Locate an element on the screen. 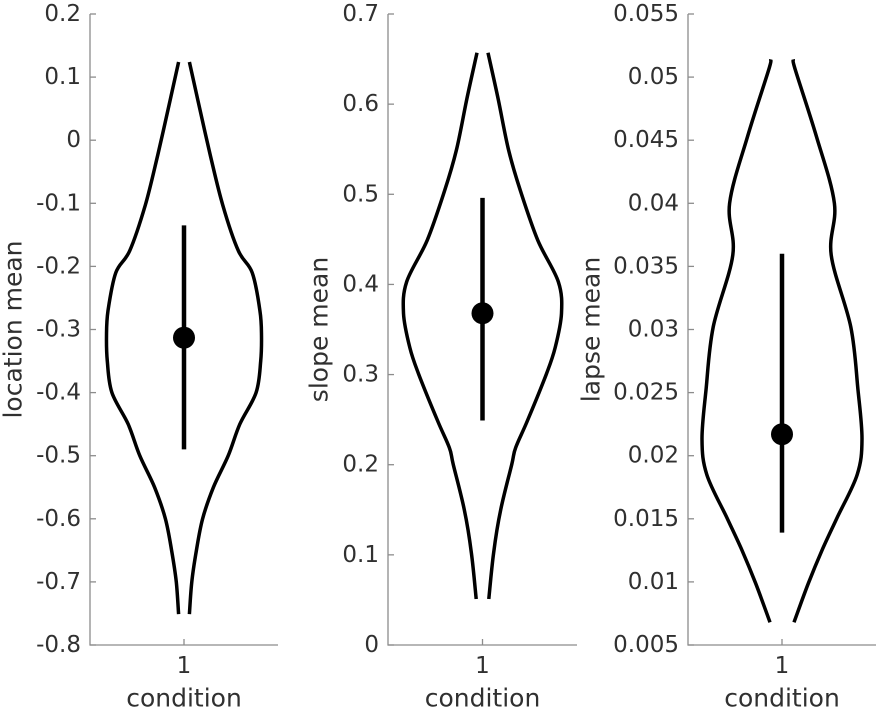 The height and width of the screenshot is (712, 877). y-tick-label: -0.2 is located at coordinates (58, 266).